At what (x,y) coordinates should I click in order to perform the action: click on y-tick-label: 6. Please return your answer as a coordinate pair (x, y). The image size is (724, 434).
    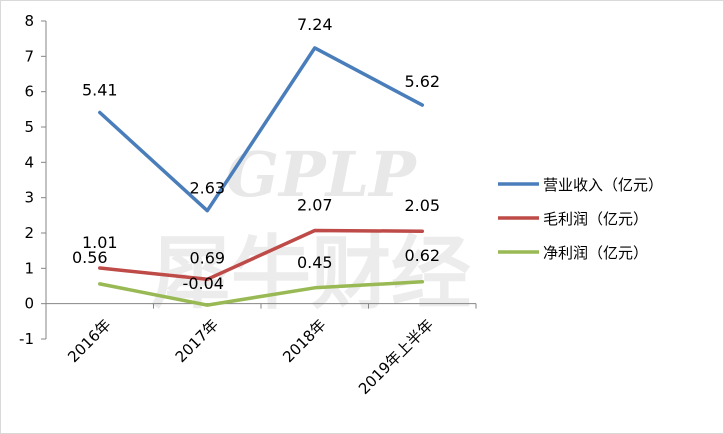
    Looking at the image, I should click on (29, 92).